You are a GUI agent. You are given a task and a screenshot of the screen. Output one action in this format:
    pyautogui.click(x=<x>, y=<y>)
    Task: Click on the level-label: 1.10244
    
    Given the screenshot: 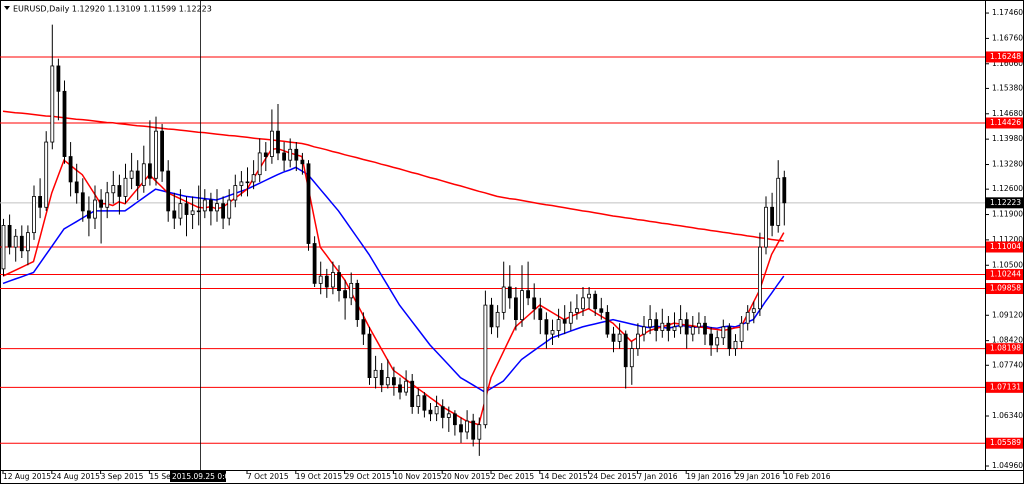 What is the action you would take?
    pyautogui.click(x=1005, y=274)
    